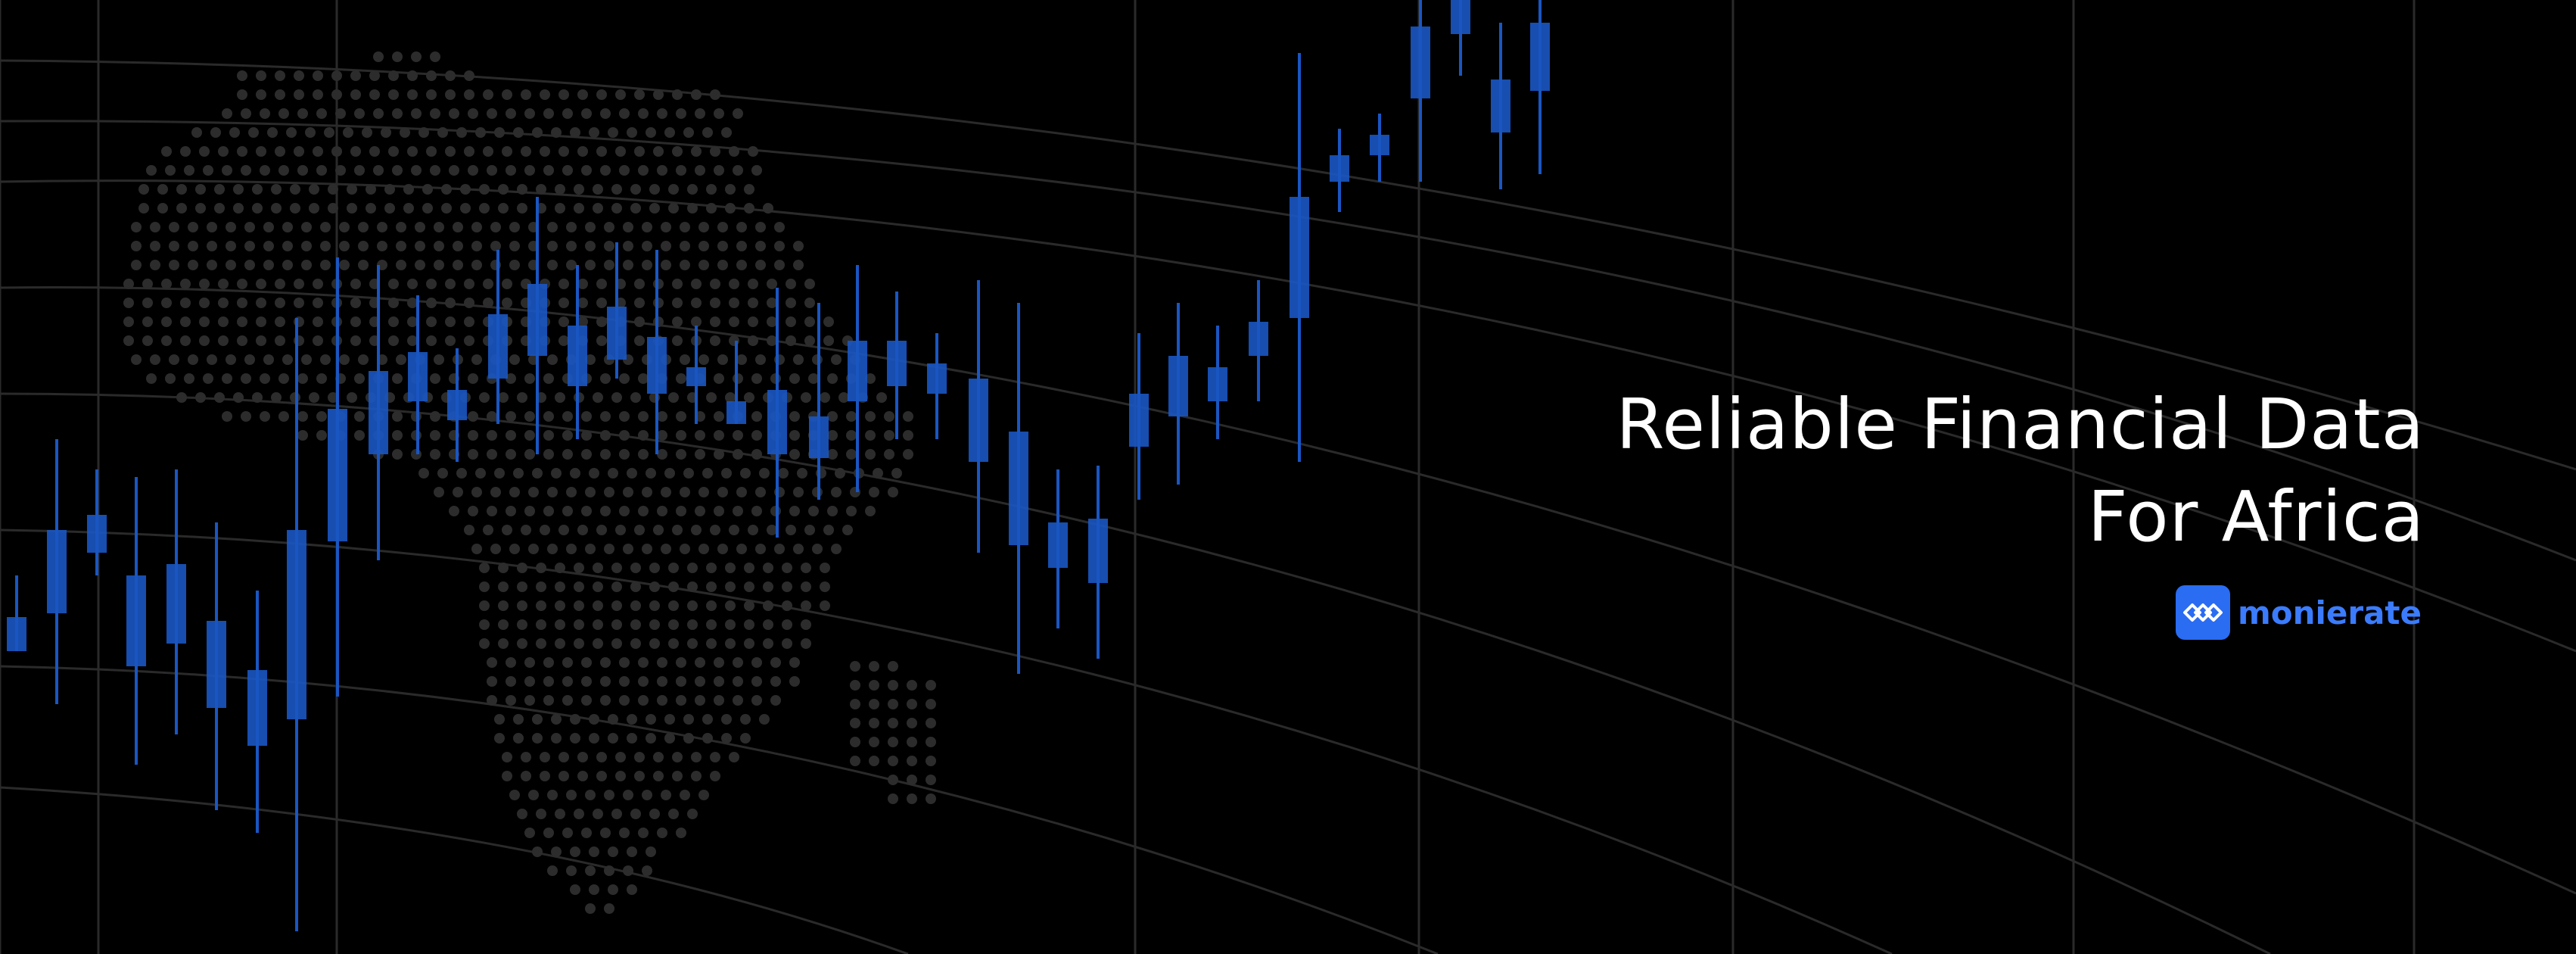  What do you see at coordinates (2020, 471) in the screenshot?
I see `headline: Reliable Financial Data For Africa` at bounding box center [2020, 471].